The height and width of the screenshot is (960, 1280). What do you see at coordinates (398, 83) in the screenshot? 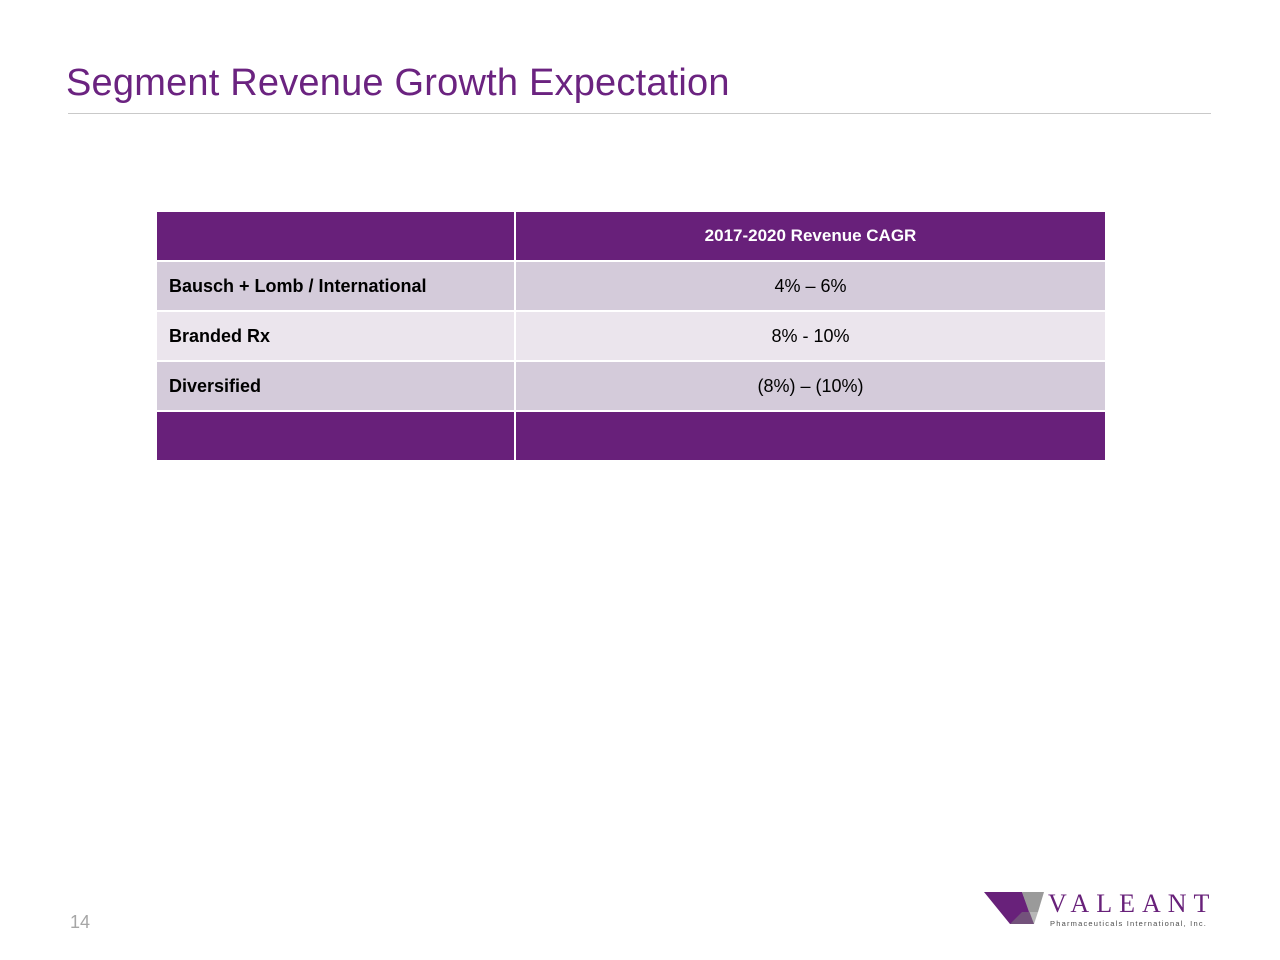
I see `slide-title: Segment Revenue Growth Expectation` at bounding box center [398, 83].